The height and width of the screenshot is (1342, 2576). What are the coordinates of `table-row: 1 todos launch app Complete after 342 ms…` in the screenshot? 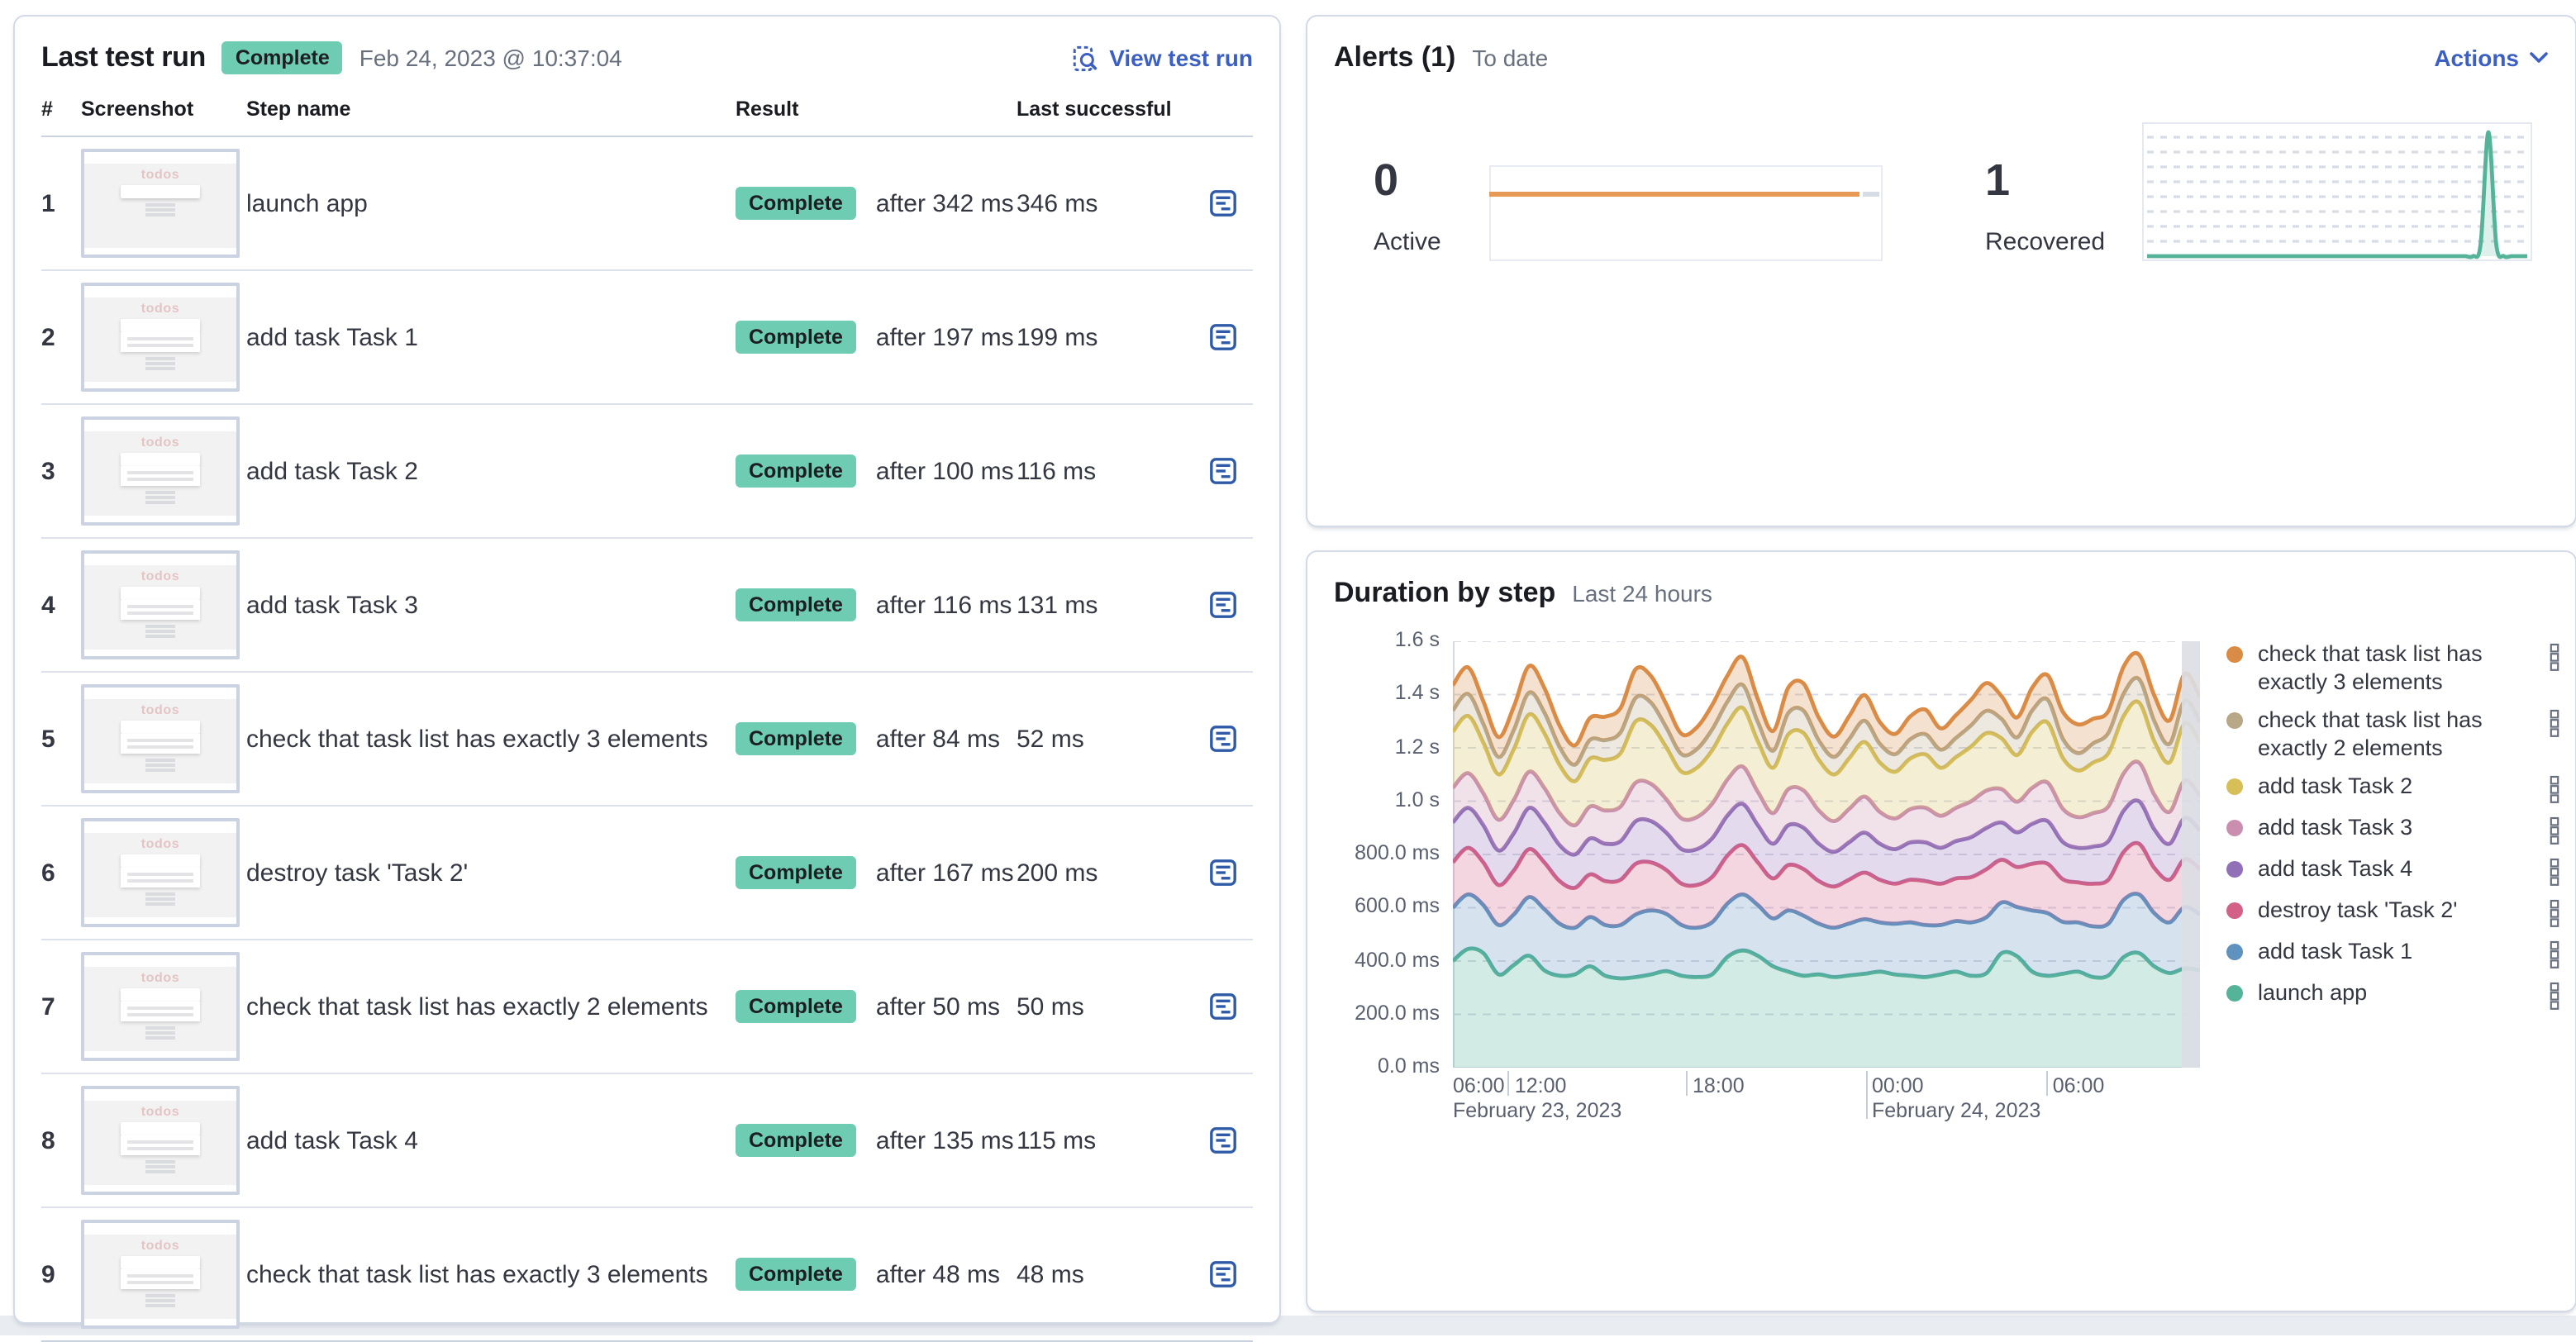 It's located at (647, 204).